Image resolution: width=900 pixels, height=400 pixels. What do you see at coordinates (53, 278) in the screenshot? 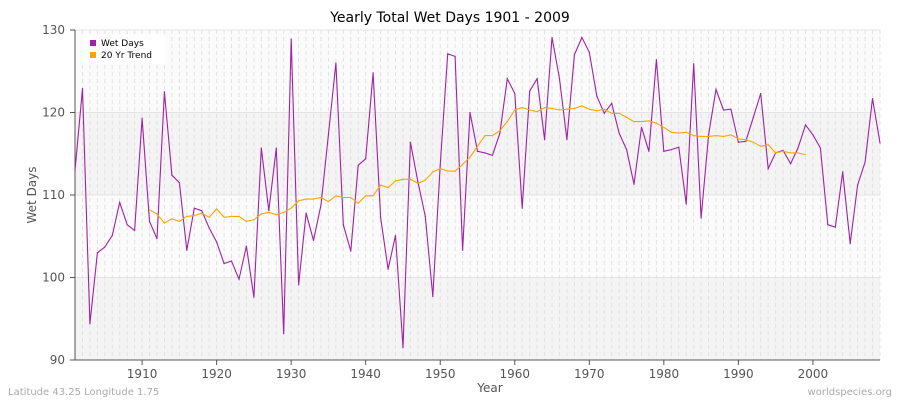
I see `y-tick-label: 100` at bounding box center [53, 278].